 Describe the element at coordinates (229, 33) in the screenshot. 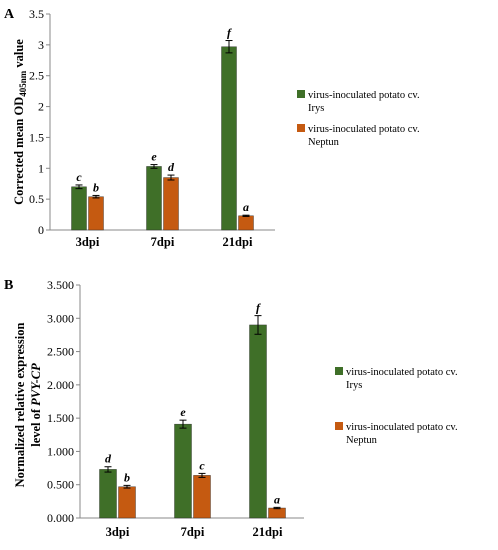

I see `panel-a-significance-letter: f` at that location.